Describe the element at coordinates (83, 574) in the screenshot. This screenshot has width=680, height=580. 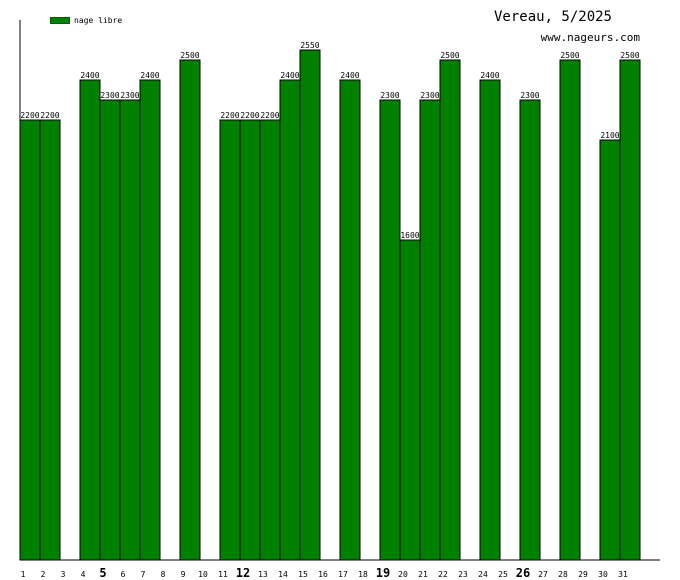
I see `x-tick-label: 4` at that location.